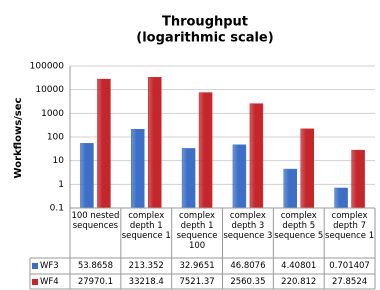 This screenshot has width=380, height=290. I want to click on table-value: 53.8658, so click(95, 266).